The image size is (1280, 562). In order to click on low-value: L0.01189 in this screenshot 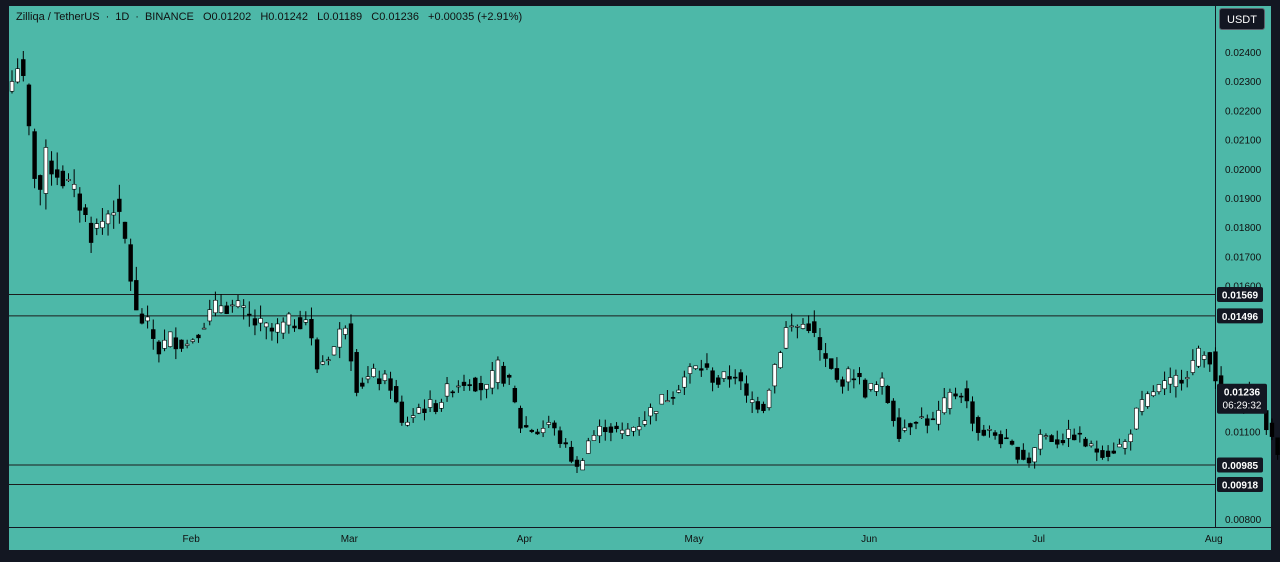, I will do `click(340, 17)`.